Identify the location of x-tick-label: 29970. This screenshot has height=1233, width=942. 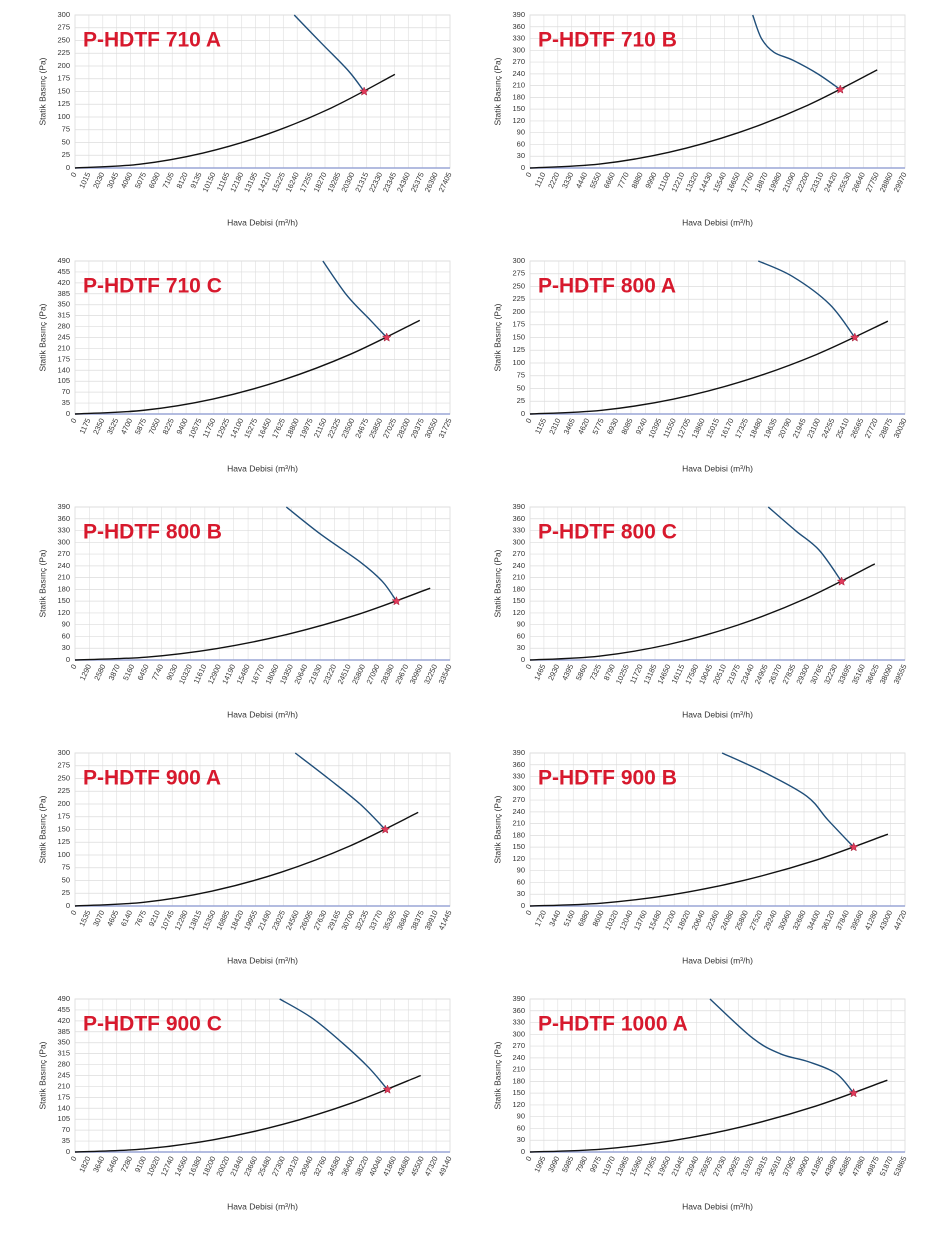
(900, 182).